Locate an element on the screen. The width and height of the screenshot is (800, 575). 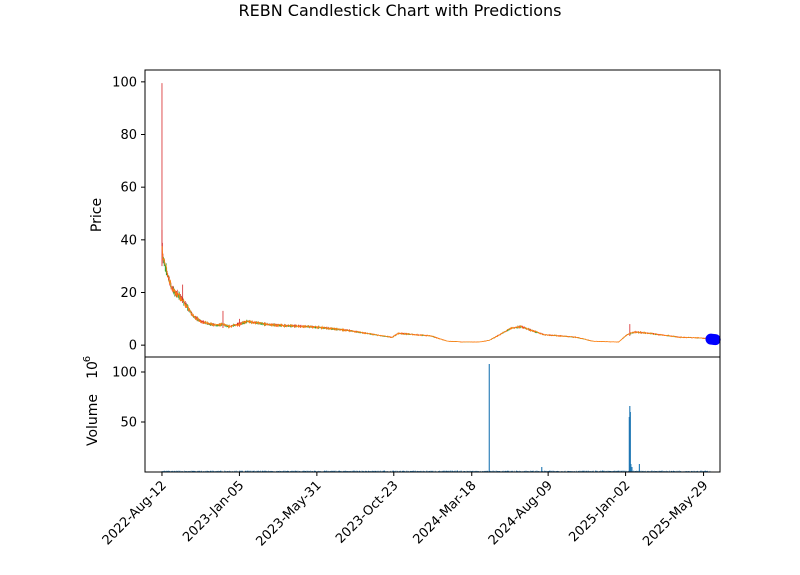
volume-y-tick-label: 100 is located at coordinates (124, 373).